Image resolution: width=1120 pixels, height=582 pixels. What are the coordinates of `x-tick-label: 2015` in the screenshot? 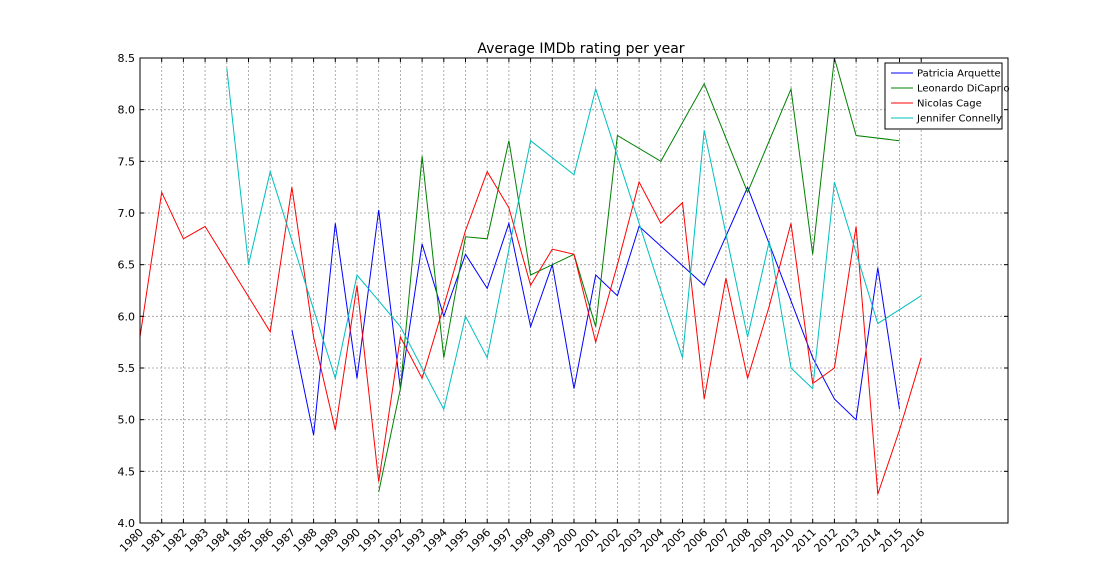 It's located at (891, 540).